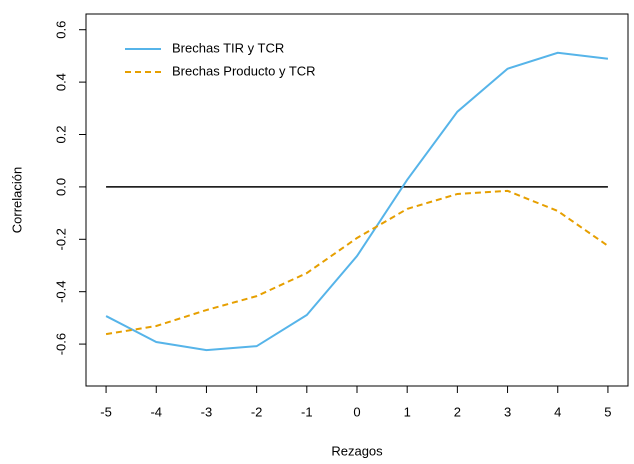  I want to click on x-tick-label: -4, so click(156, 411).